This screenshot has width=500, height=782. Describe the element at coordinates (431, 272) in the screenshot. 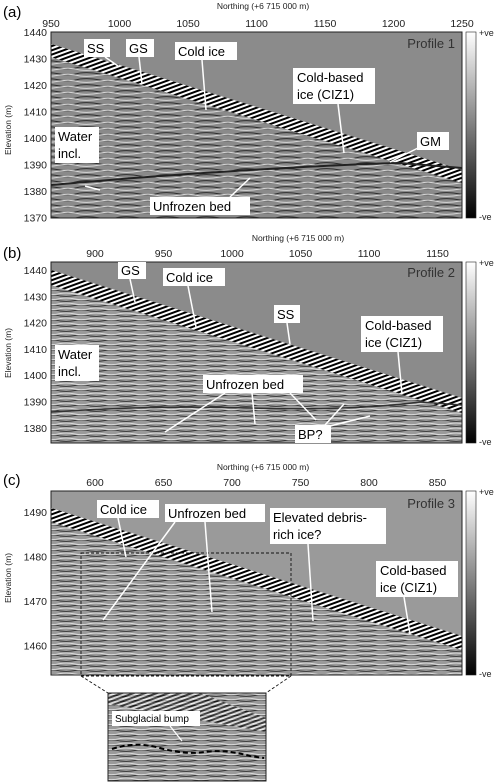

I see `profile-title: Profile 2` at that location.